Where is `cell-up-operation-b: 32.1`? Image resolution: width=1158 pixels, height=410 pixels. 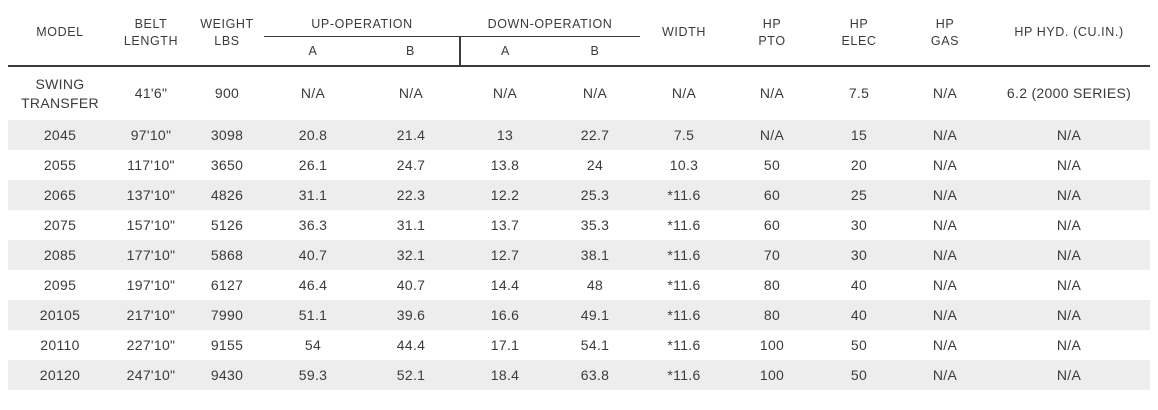 cell-up-operation-b: 32.1 is located at coordinates (411, 254).